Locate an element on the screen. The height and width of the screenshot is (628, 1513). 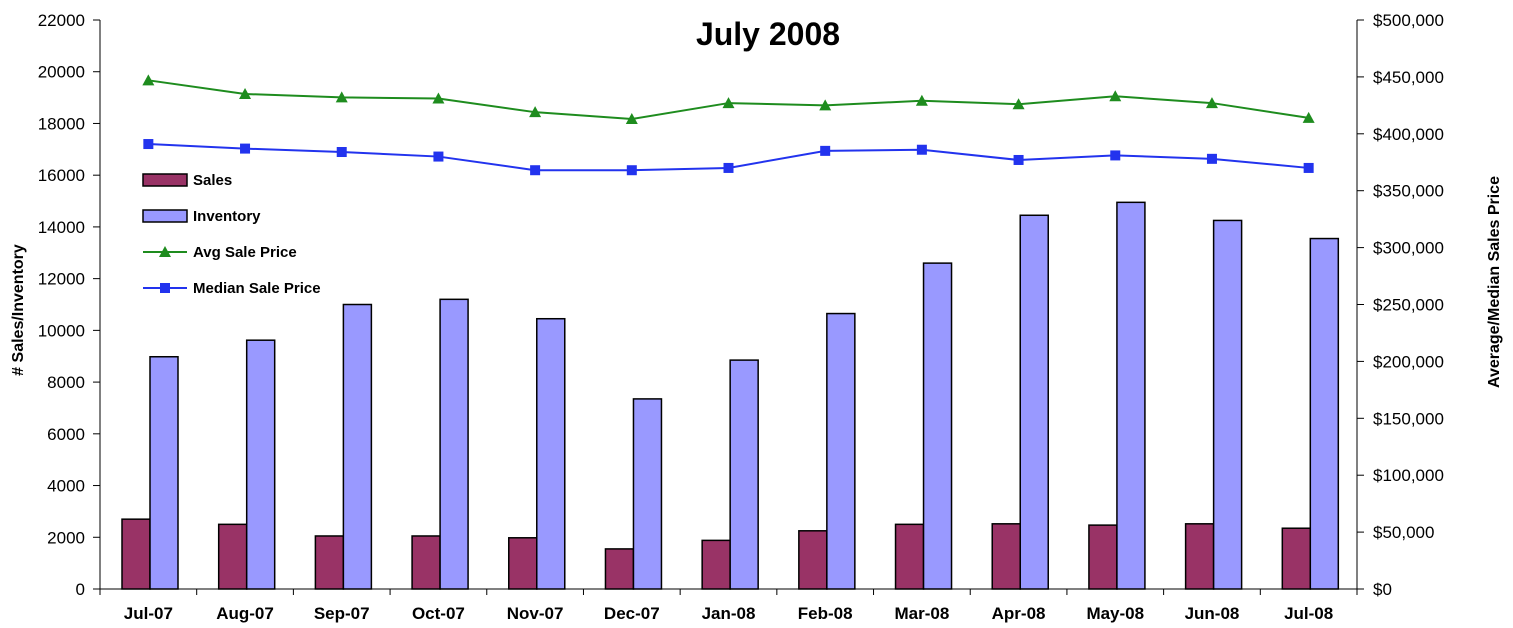
x-tick-label: Jul-08 is located at coordinates (1308, 613).